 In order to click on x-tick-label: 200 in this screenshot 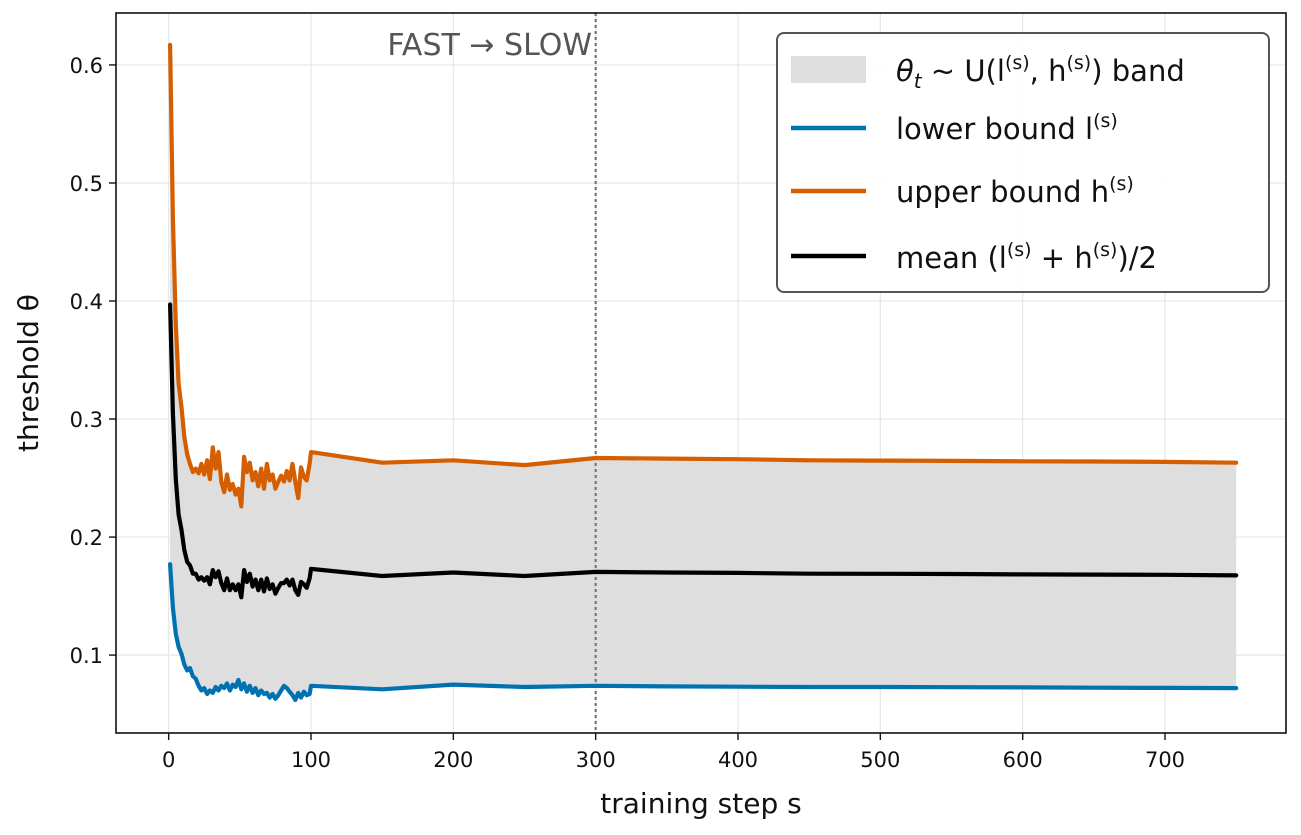, I will do `click(453, 760)`.